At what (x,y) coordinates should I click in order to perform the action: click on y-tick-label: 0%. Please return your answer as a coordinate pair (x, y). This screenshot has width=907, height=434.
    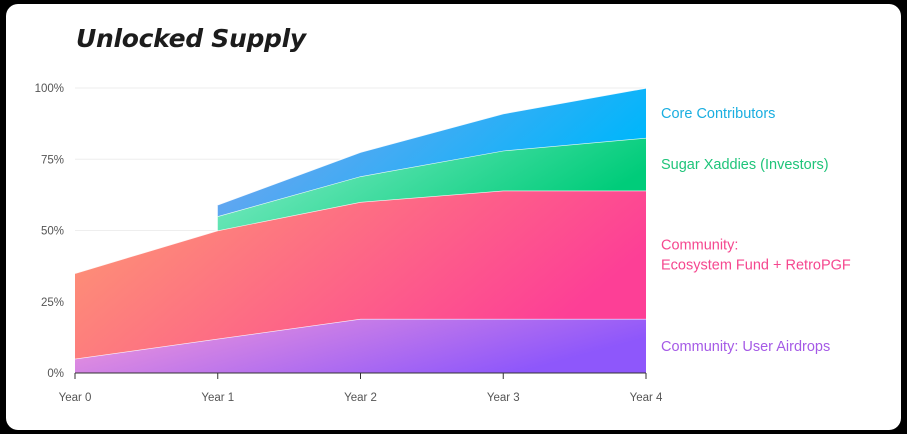
    Looking at the image, I should click on (55, 374).